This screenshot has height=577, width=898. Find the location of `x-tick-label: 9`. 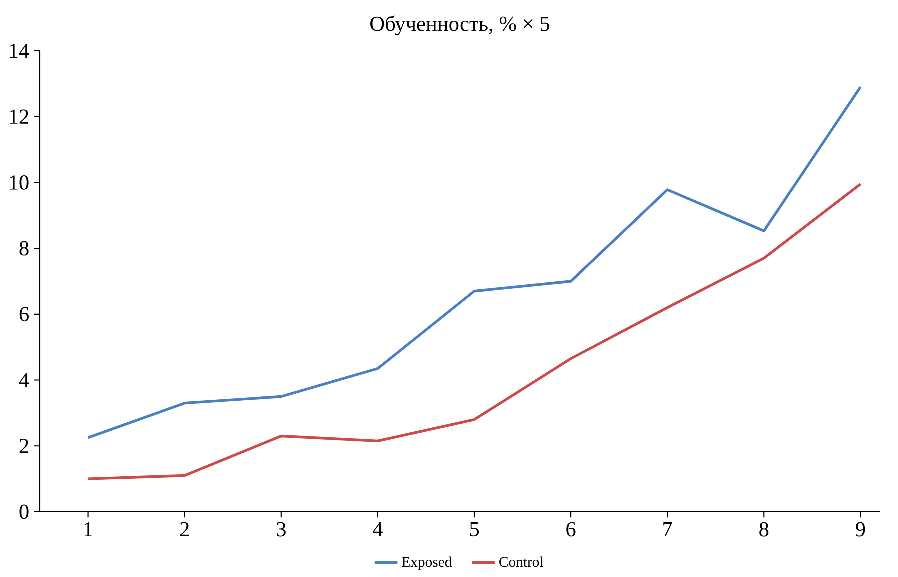

x-tick-label: 9 is located at coordinates (861, 529).